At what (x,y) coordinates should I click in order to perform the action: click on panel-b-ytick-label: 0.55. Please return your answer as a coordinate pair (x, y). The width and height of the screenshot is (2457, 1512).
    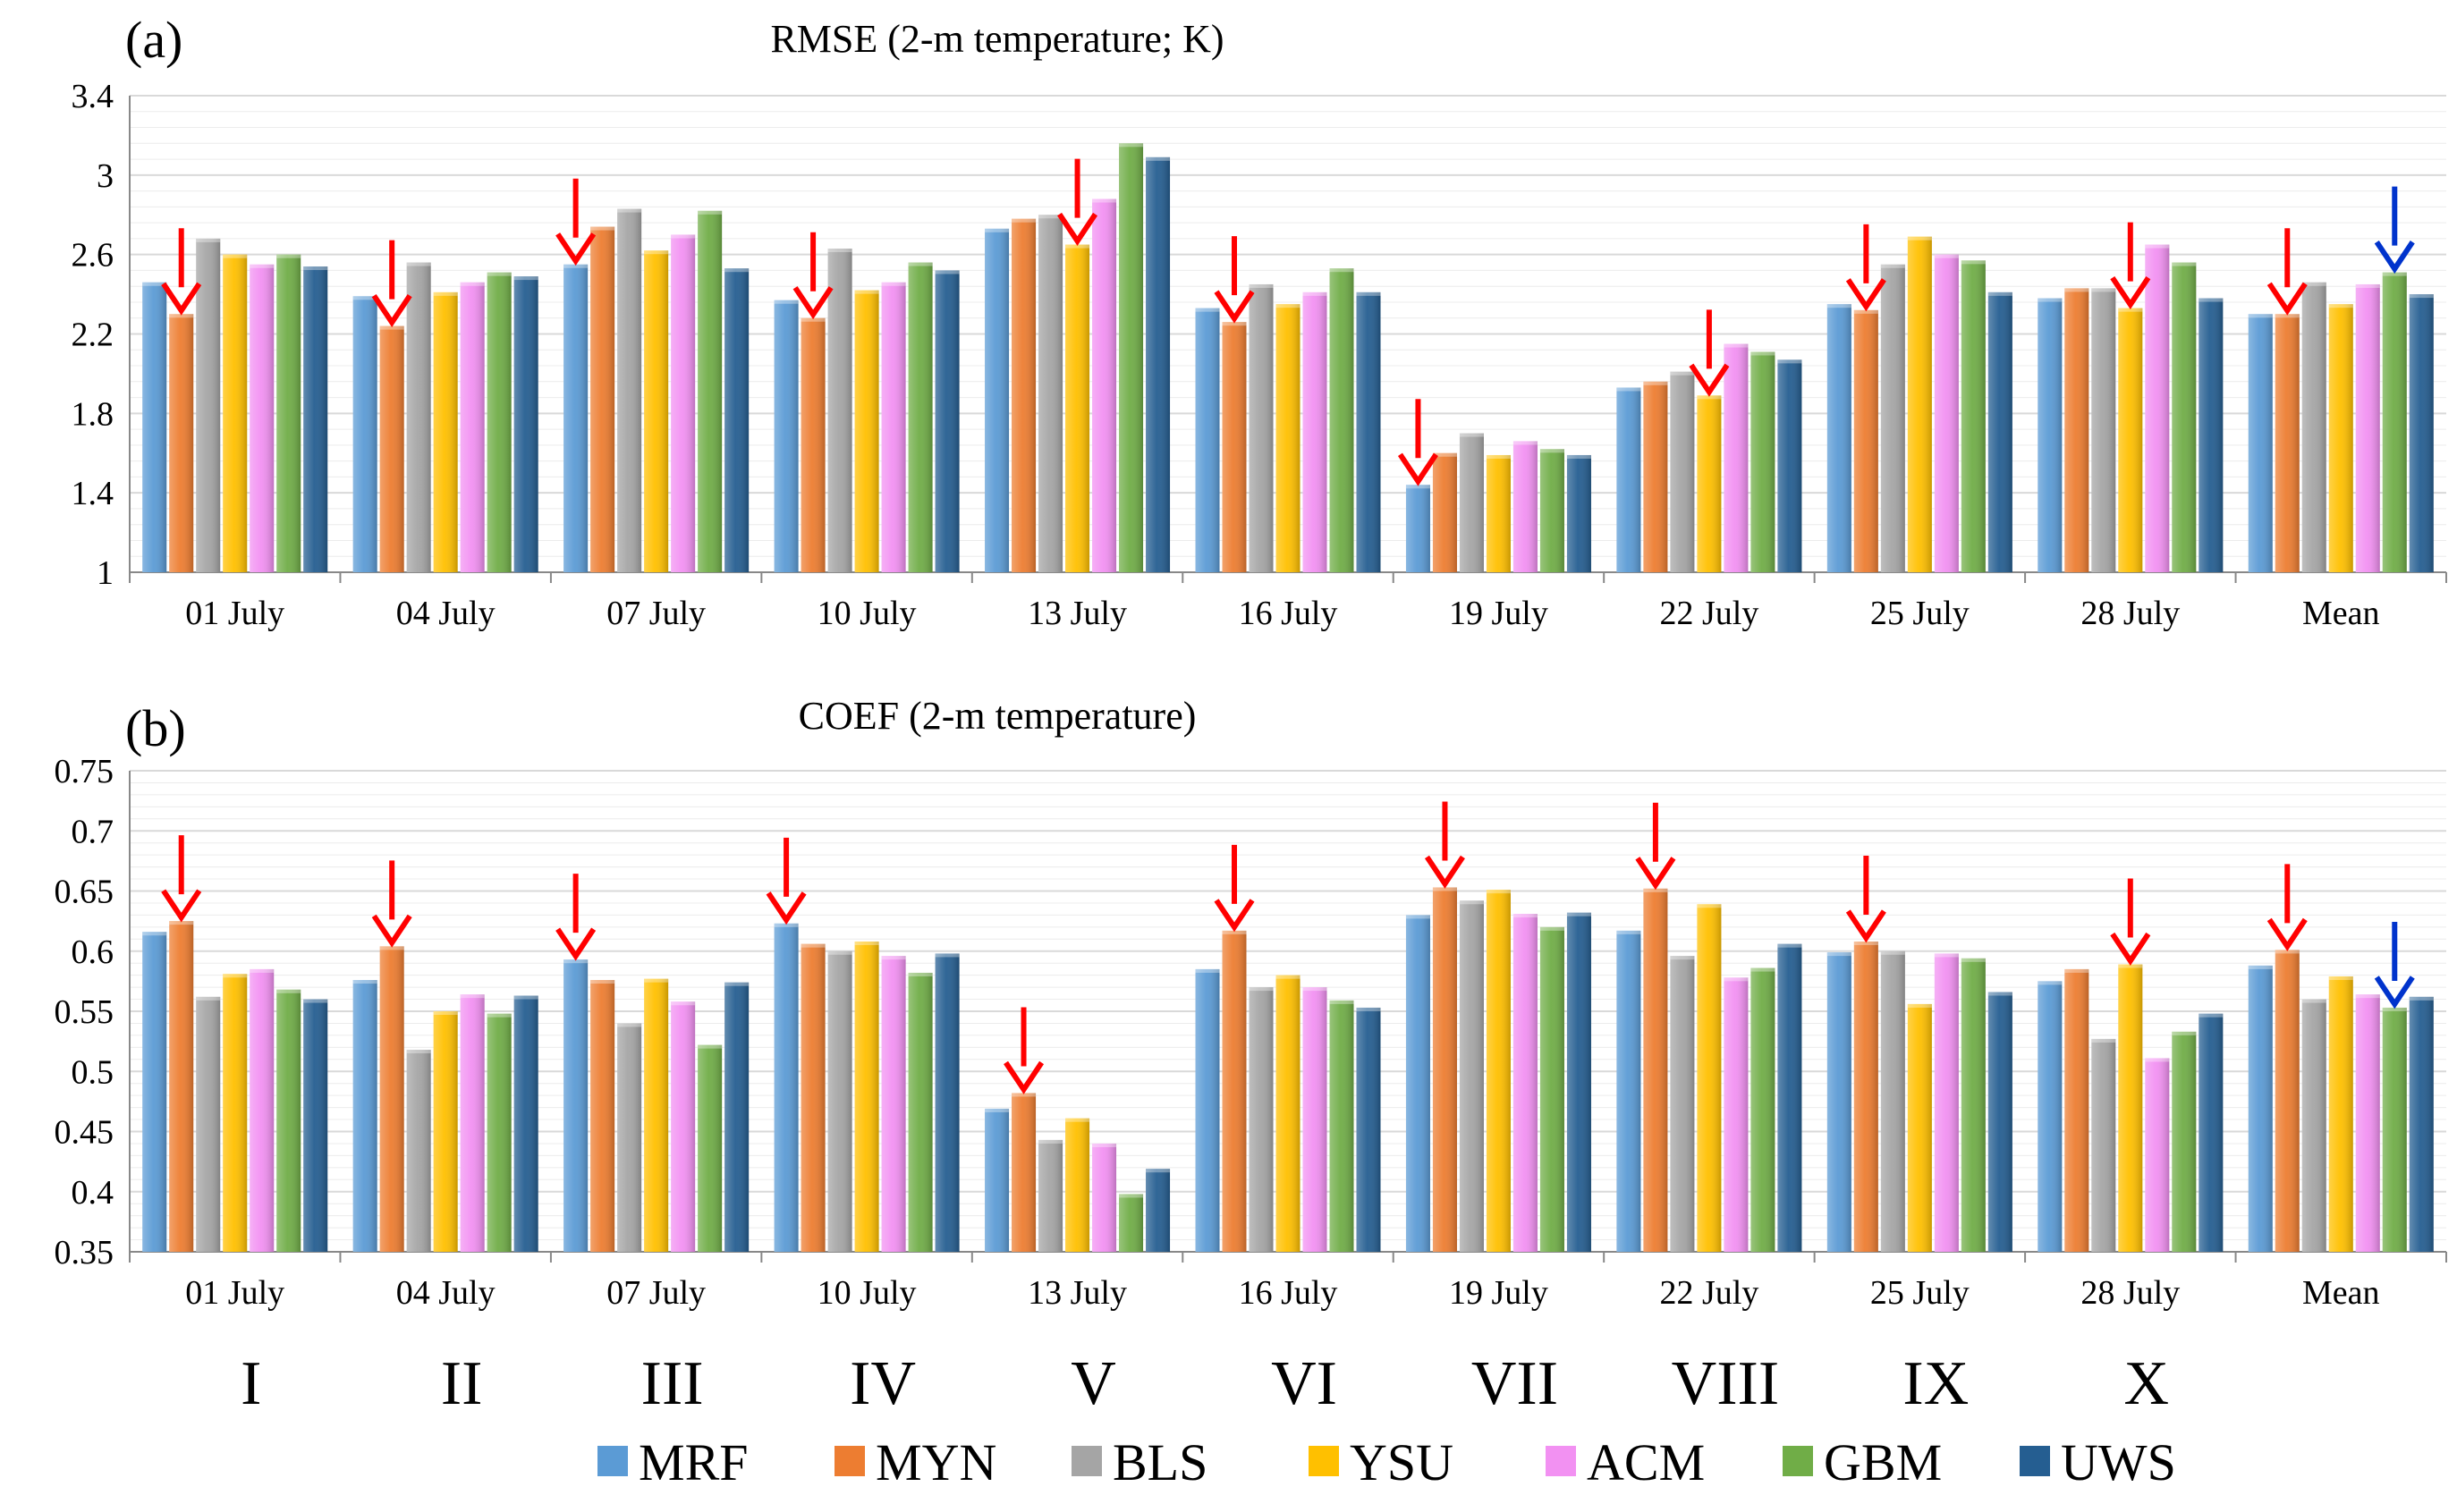
    Looking at the image, I should click on (84, 1012).